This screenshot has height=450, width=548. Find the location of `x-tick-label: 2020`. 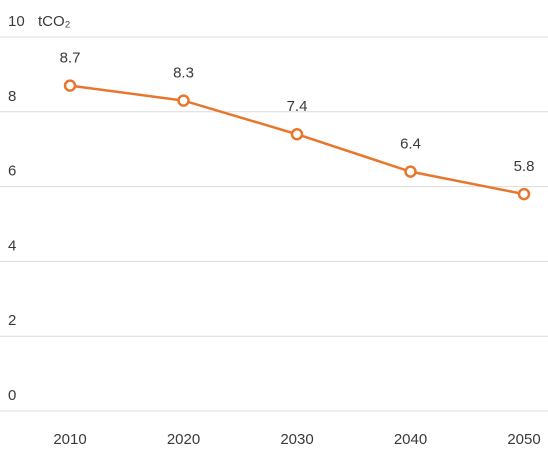

x-tick-label: 2020 is located at coordinates (183, 439).